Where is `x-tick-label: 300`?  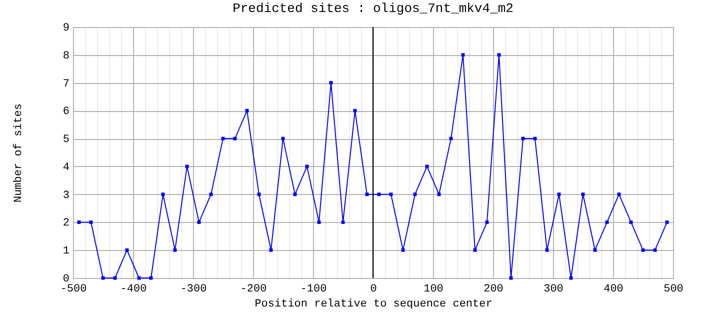 x-tick-label: 300 is located at coordinates (554, 290).